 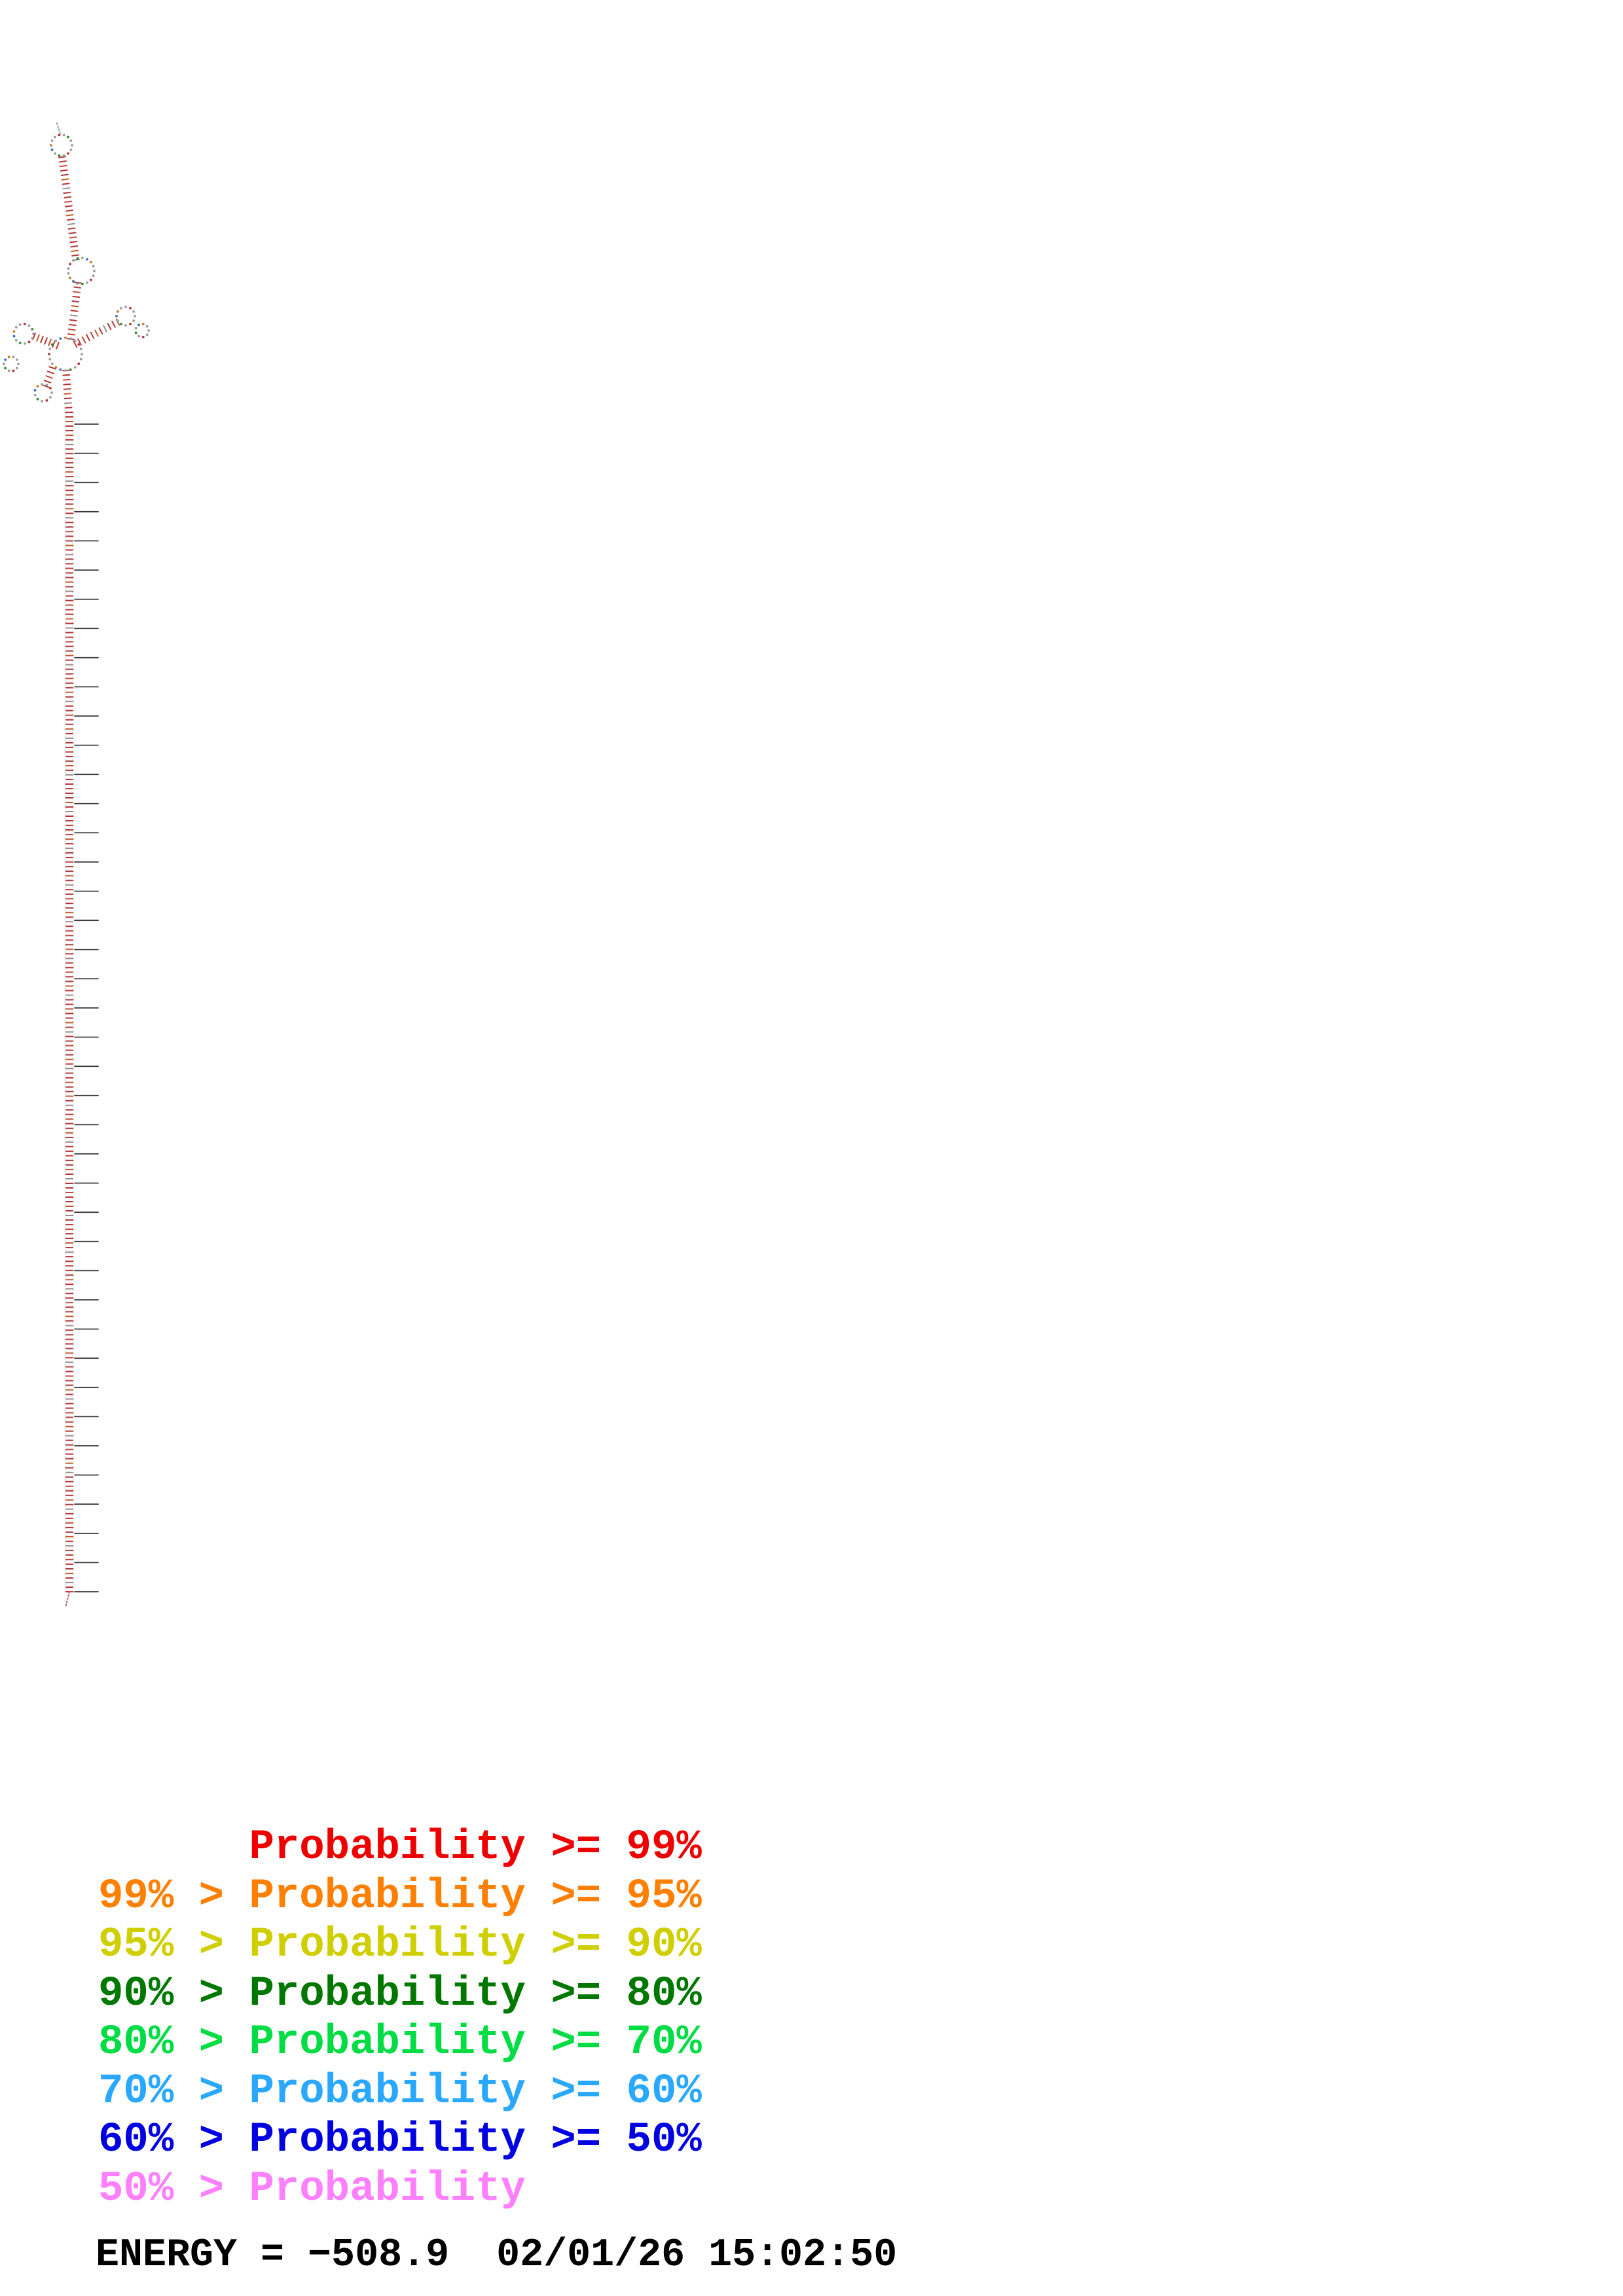 I want to click on legend-item: Probability >= 99%, so click(x=400, y=1847).